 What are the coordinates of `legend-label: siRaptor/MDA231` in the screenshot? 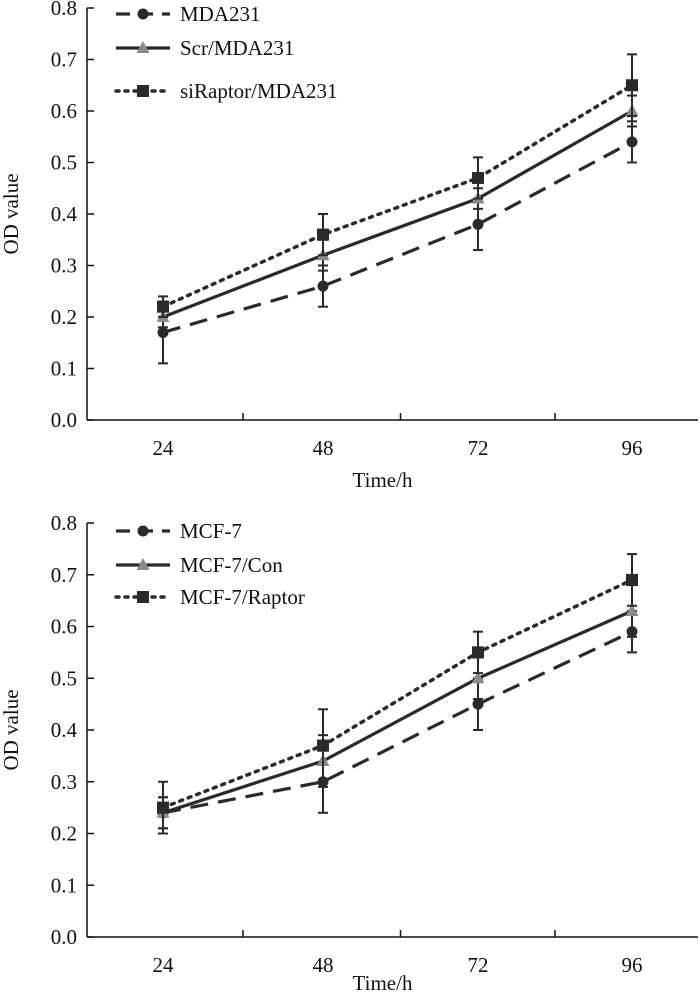 It's located at (259, 91).